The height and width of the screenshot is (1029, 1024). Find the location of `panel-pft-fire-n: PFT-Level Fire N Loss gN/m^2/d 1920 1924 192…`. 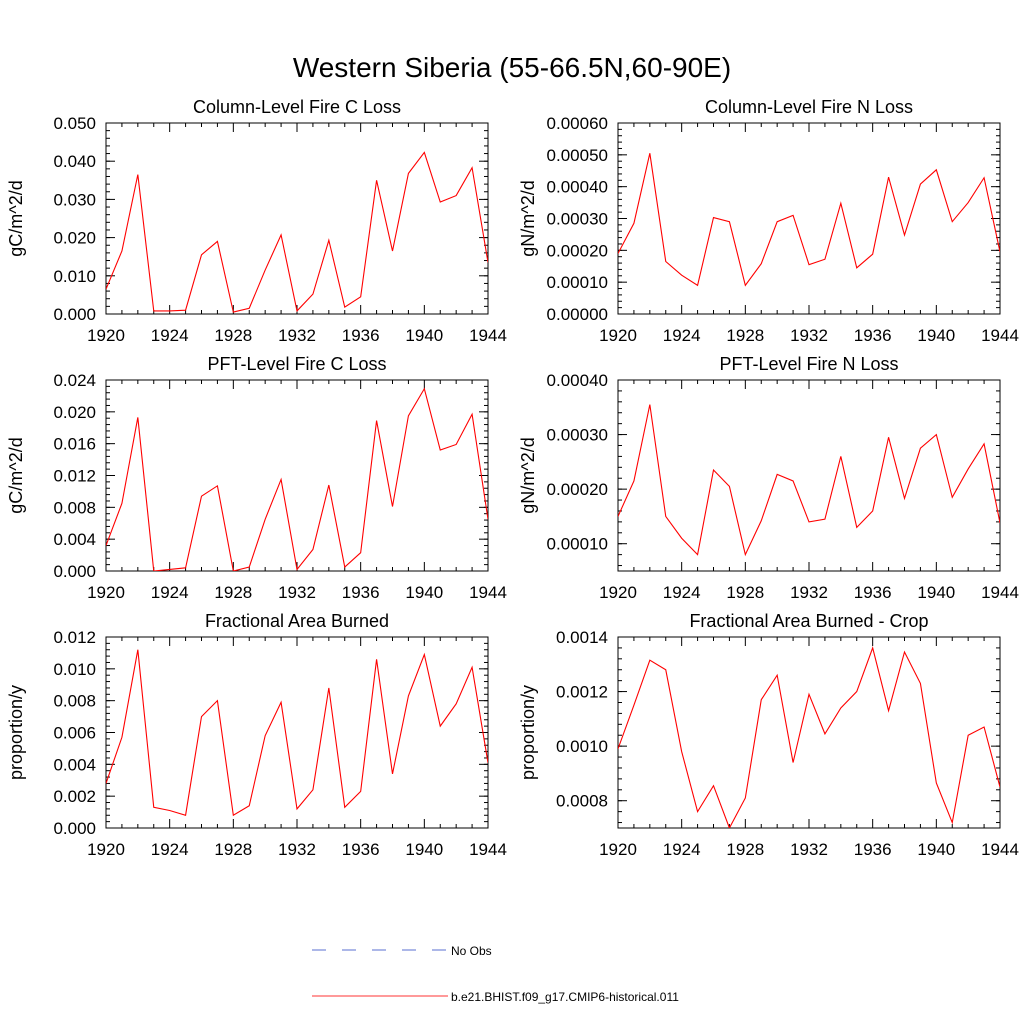

panel-pft-fire-n: PFT-Level Fire N Loss gN/m^2/d 1920 1924 192… is located at coordinates (768, 478).